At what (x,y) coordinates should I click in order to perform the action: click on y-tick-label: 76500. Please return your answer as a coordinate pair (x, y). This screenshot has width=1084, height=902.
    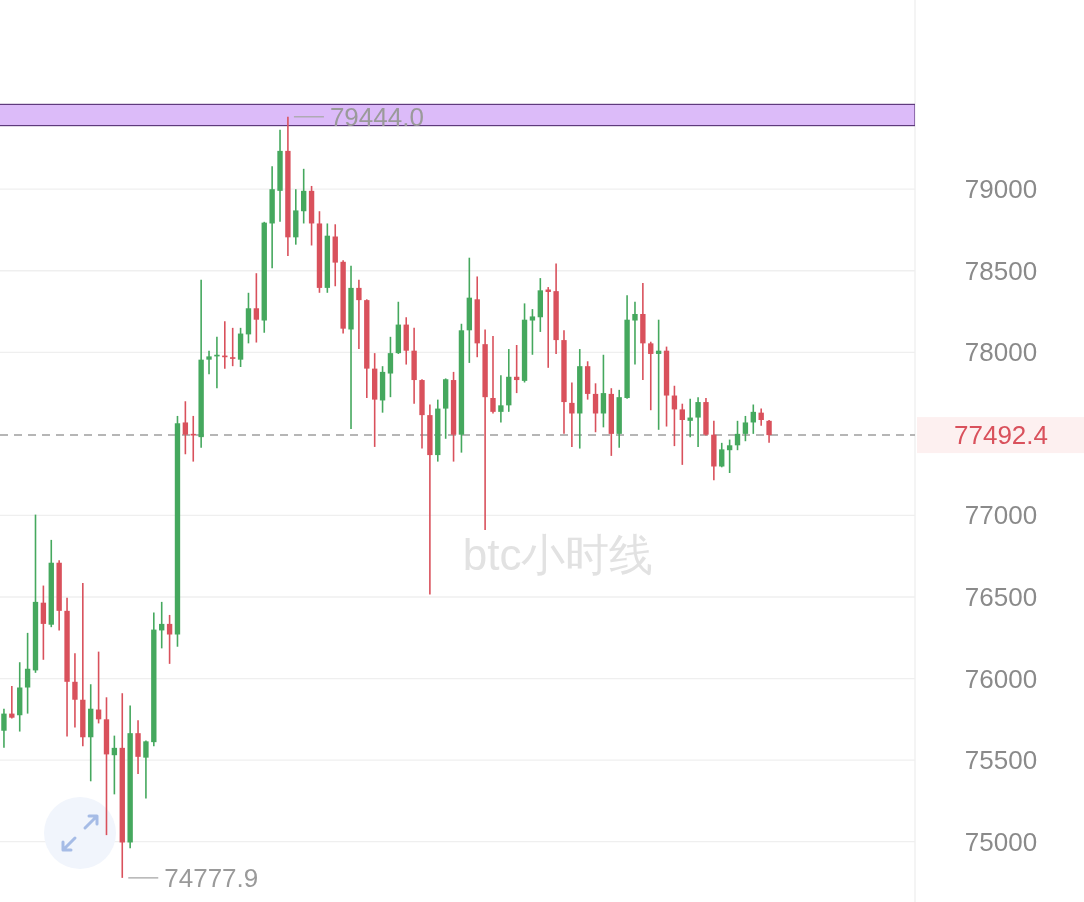
    Looking at the image, I should click on (1001, 597).